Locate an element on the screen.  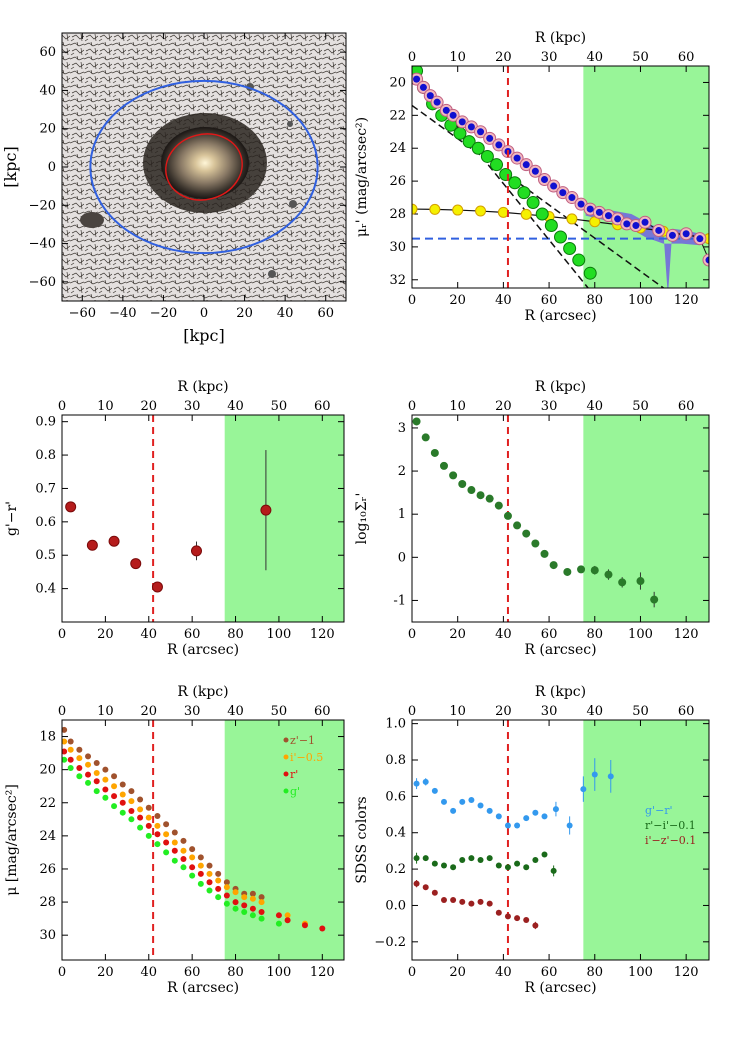
y-tick-label: 0.2 is located at coordinates (395, 869).